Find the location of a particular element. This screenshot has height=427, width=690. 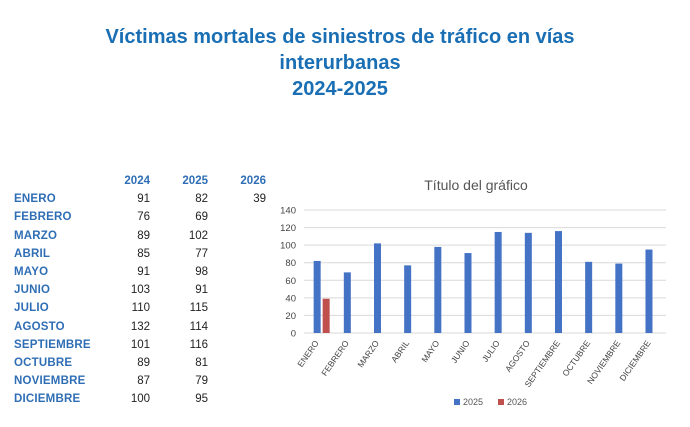

table-row: DICIEMBRE 100 95 is located at coordinates (140, 399).